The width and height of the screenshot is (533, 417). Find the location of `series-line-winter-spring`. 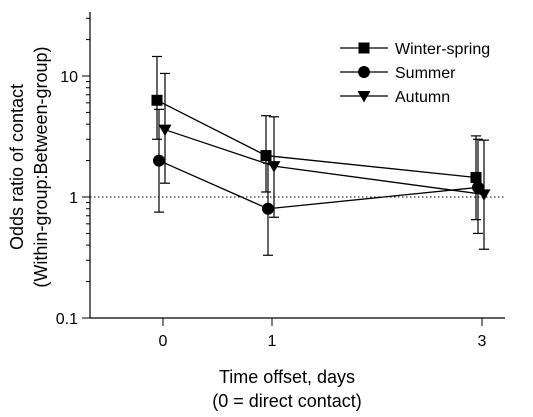

series-line-winter-spring is located at coordinates (316, 139).